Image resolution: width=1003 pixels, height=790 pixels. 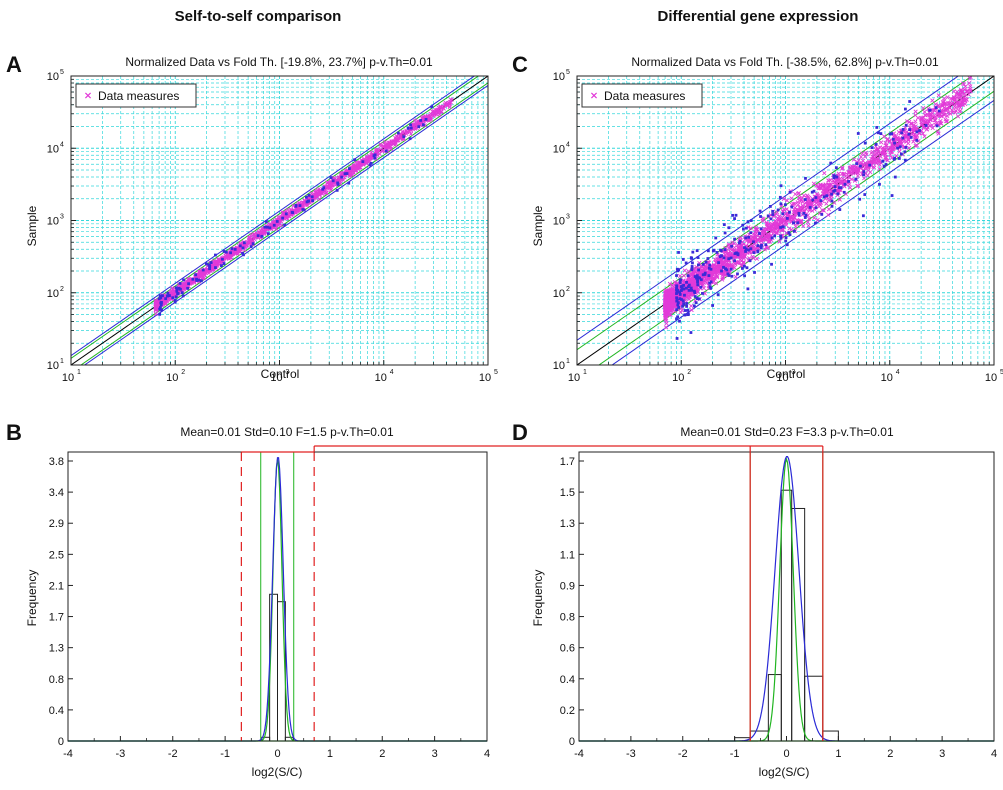 I want to click on y-tick-exponent: 4, so click(x=568, y=144).